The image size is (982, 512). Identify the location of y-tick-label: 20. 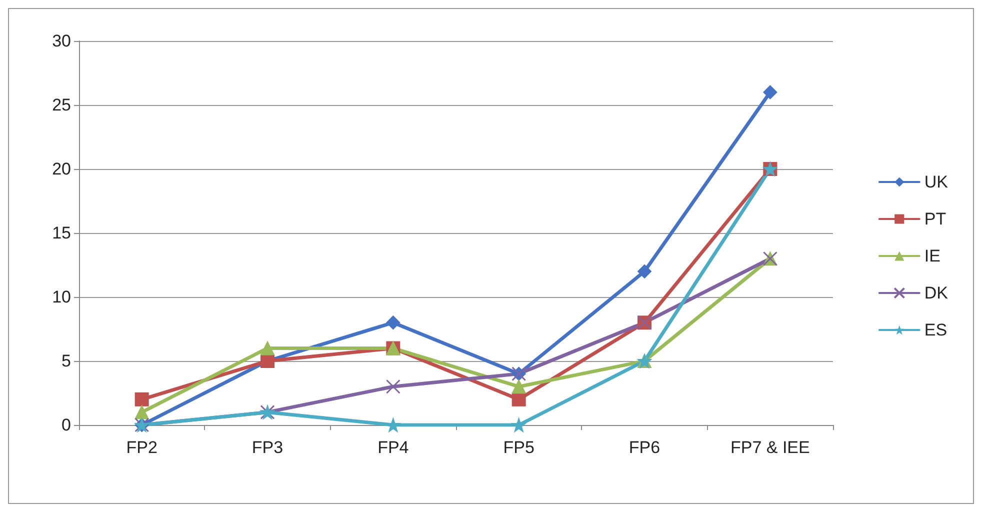
(61, 169).